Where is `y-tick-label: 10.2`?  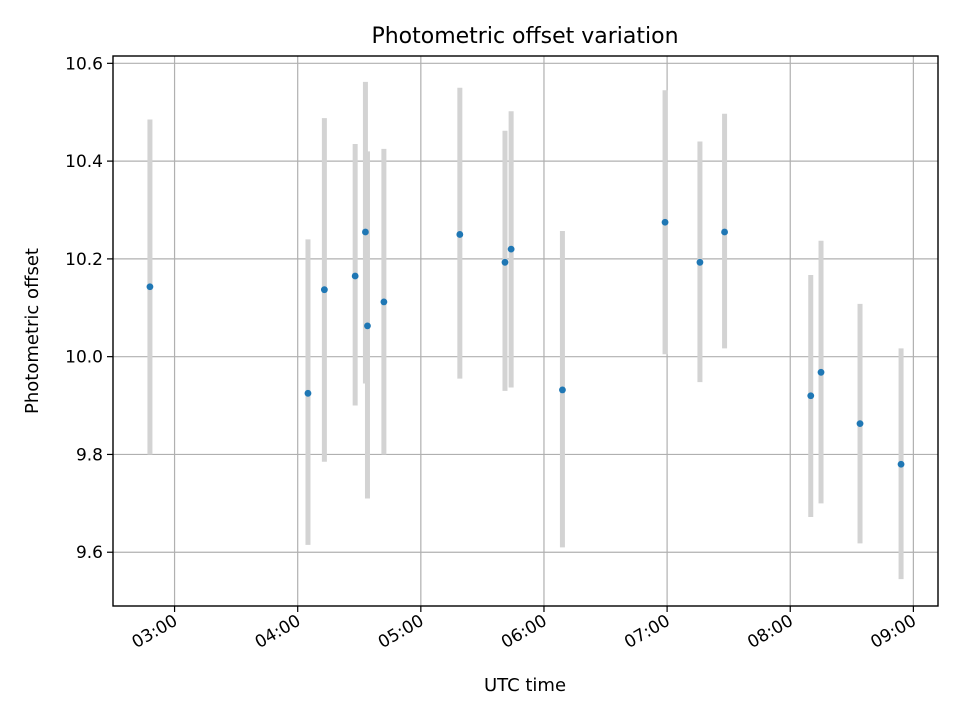
y-tick-label: 10.2 is located at coordinates (84, 260).